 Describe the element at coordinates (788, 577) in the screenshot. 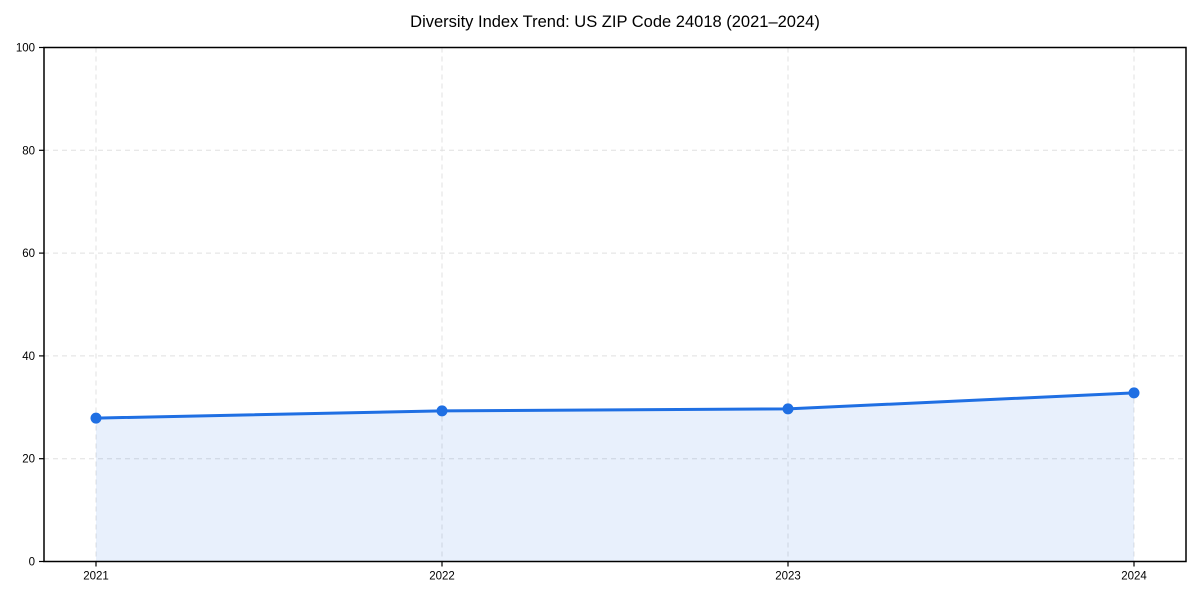

I see `x-tick-label: 2023` at that location.